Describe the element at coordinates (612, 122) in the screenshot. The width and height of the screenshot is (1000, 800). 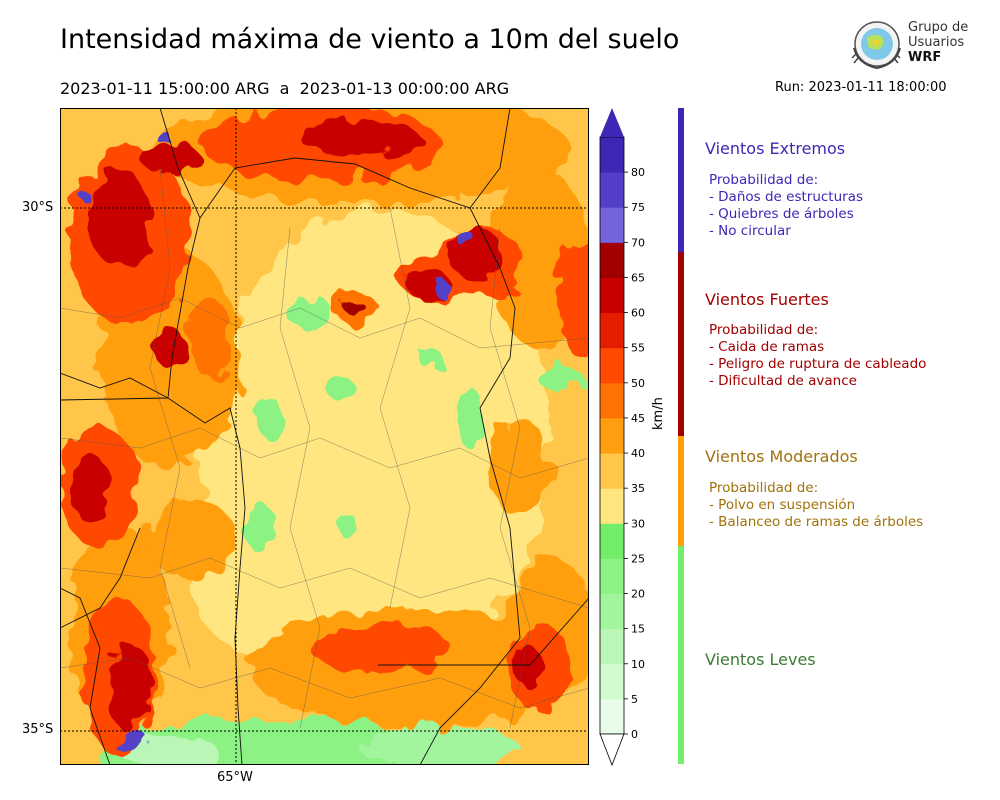
I see `colorbar-extend-top` at that location.